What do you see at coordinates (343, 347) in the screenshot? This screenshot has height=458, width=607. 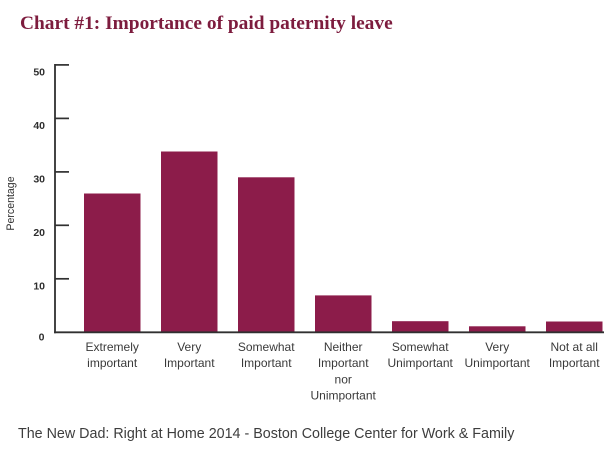 I see `svg-text: Neither` at bounding box center [343, 347].